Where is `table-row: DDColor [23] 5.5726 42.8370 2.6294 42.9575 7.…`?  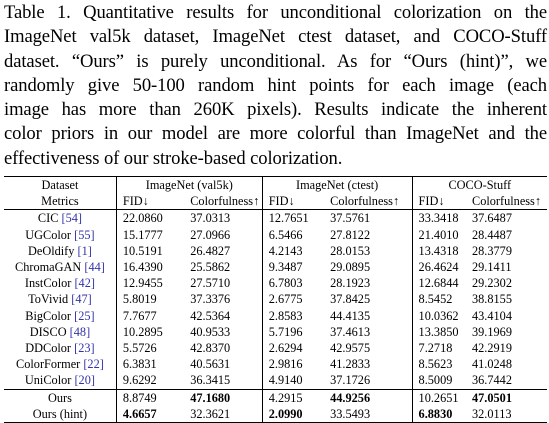
table-row: DDColor [23] 5.5726 42.8370 2.6294 42.9575 7.… is located at coordinates (275, 348).